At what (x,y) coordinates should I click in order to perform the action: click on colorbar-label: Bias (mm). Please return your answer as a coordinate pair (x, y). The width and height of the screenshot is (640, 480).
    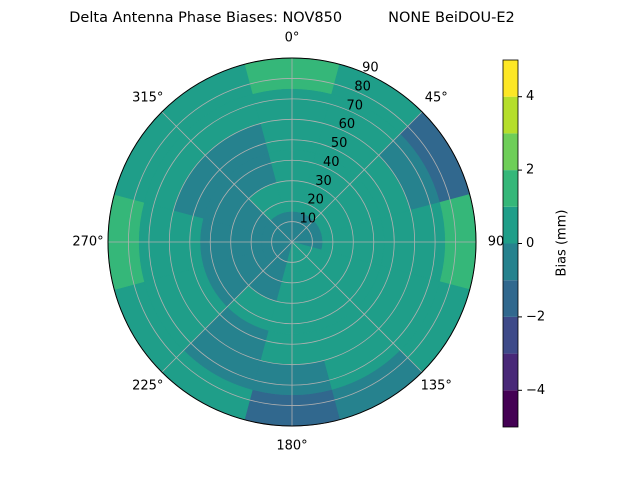
    Looking at the image, I should click on (562, 243).